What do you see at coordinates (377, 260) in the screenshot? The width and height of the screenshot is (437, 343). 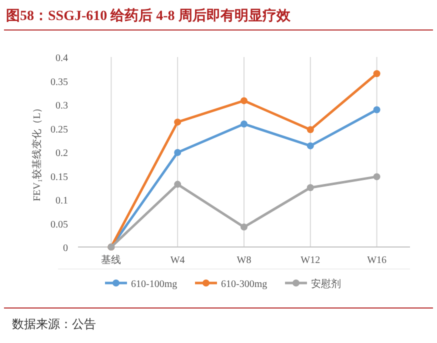 I see `x-tick-label: W16` at bounding box center [377, 260].